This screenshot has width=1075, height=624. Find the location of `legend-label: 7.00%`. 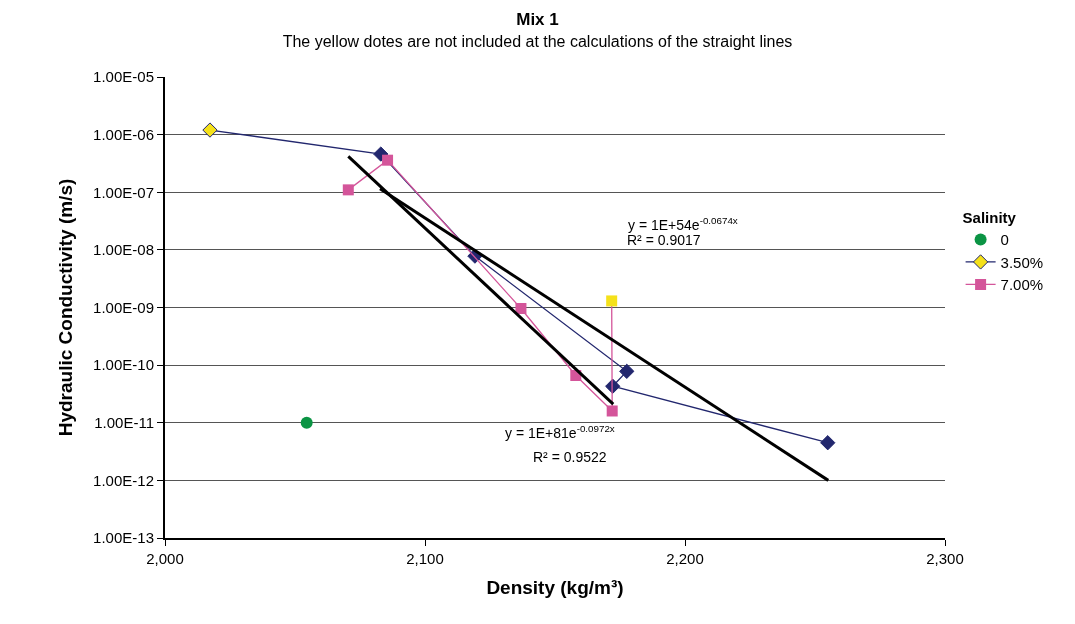

legend-label: 7.00% is located at coordinates (1022, 285).